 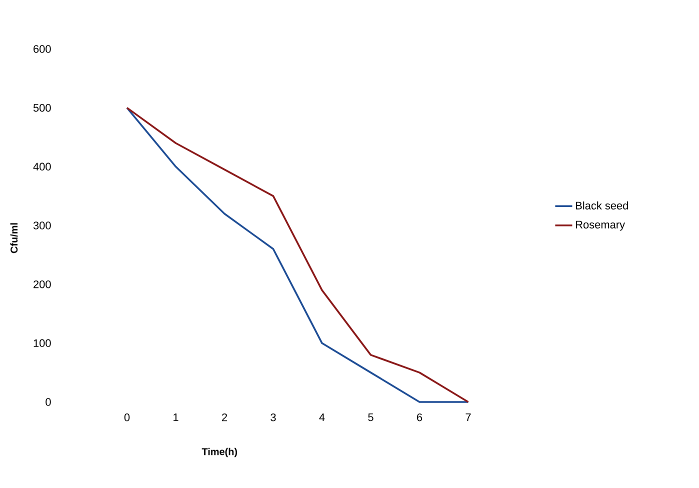 What do you see at coordinates (42, 108) in the screenshot?
I see `y-tick-label: 500` at bounding box center [42, 108].